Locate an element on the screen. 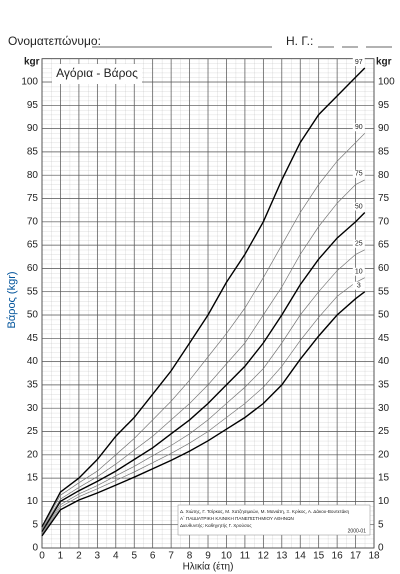  legend-label: 90 is located at coordinates (359, 127).